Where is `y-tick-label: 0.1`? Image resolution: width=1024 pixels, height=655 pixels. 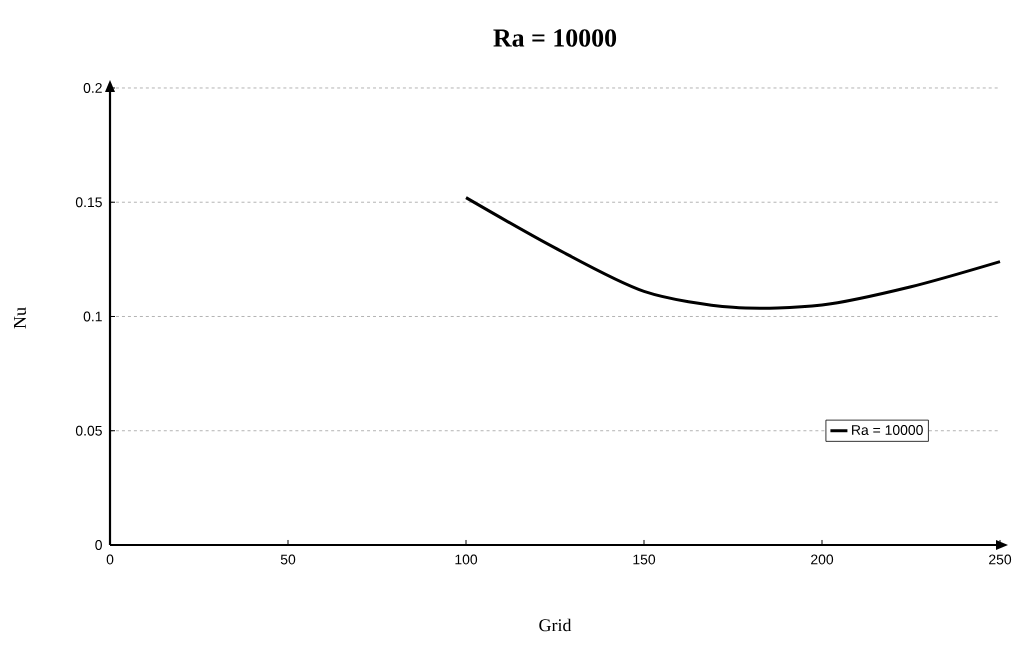
y-tick-label: 0.1 is located at coordinates (92, 316).